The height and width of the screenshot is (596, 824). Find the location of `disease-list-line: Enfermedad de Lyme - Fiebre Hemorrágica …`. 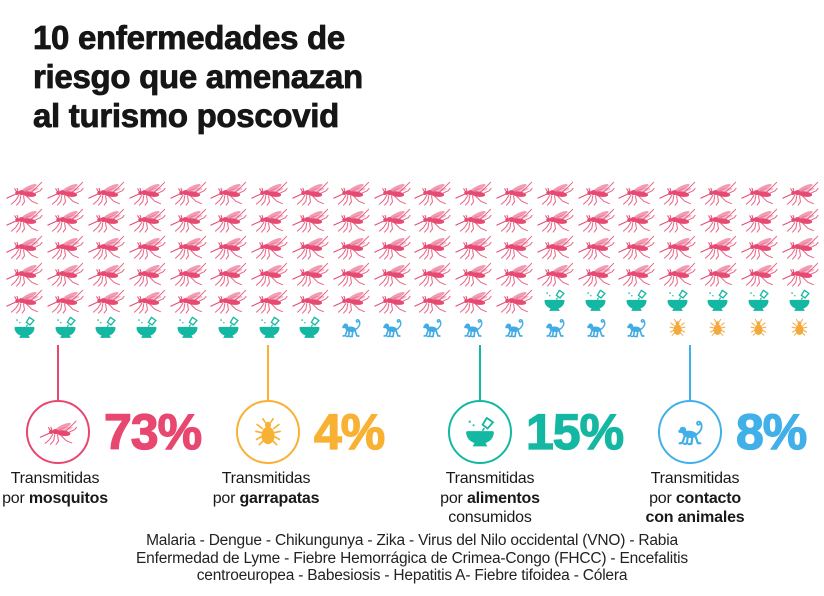

disease-list-line: Enfermedad de Lyme - Fiebre Hemorrágica … is located at coordinates (412, 558).